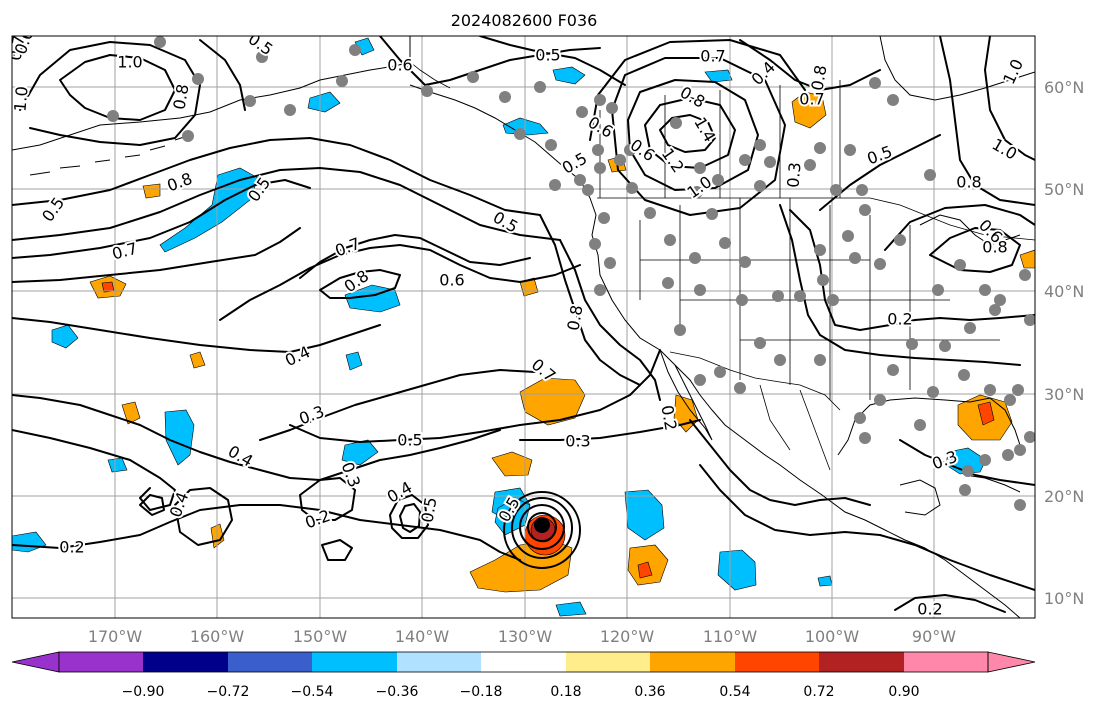 Image resolution: width=1105 pixels, height=712 pixels. Describe the element at coordinates (816, 219) in the screenshot. I see `border-us-canada` at that location.